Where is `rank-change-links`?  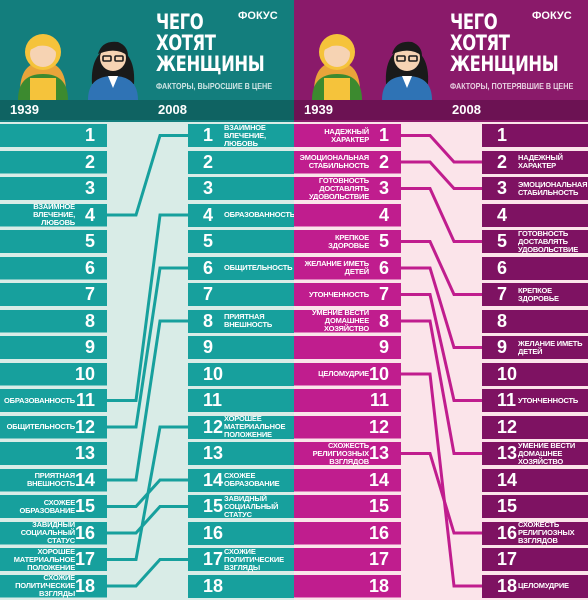 rank-change-links is located at coordinates (441, 361).